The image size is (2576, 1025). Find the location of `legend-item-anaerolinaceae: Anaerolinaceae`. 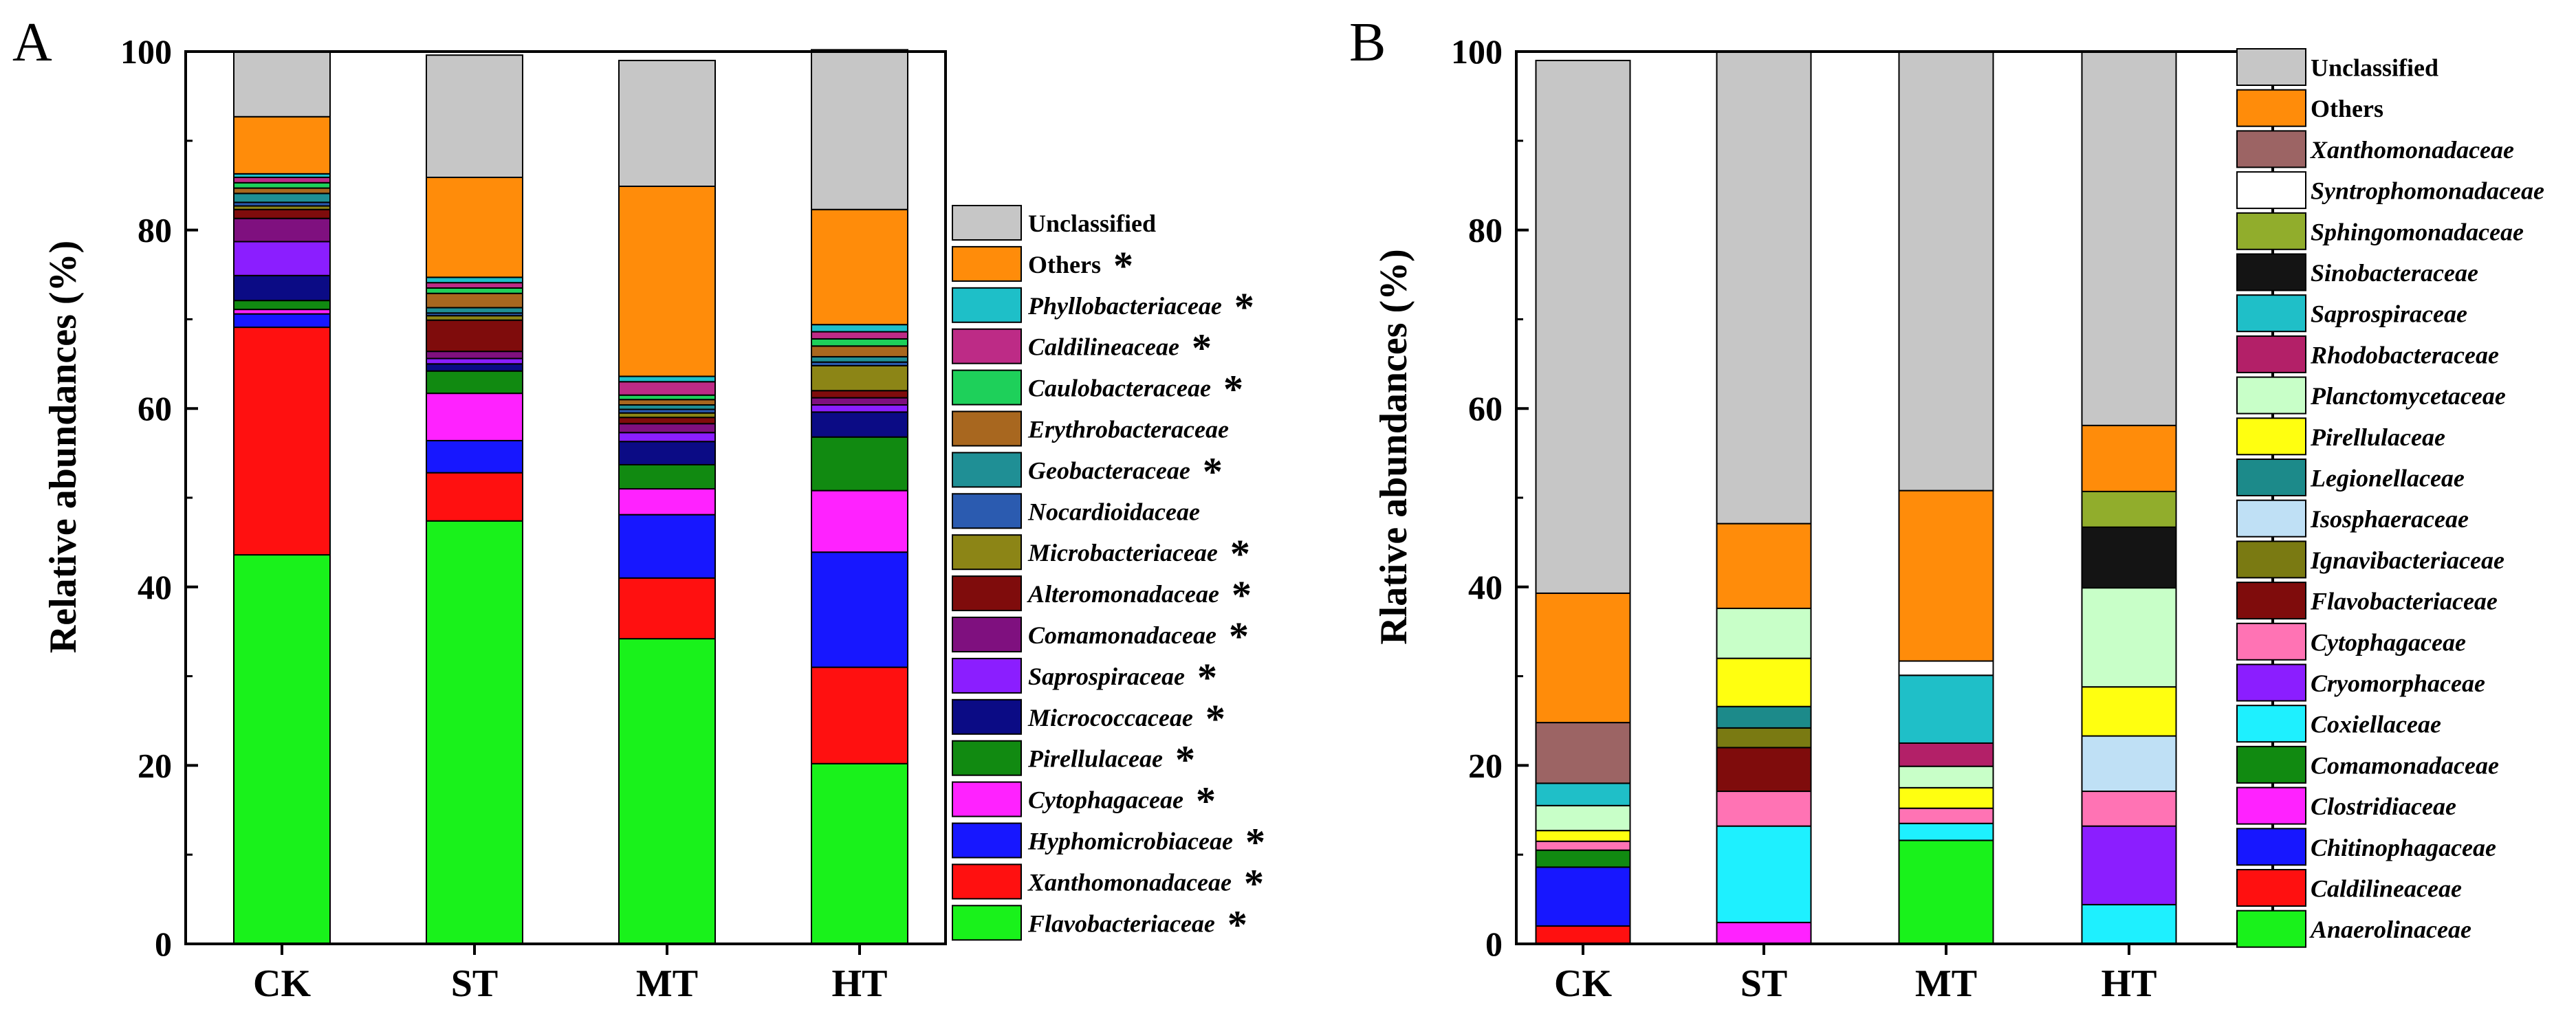

legend-item-anaerolinaceae: Anaerolinaceae is located at coordinates (2353, 929).